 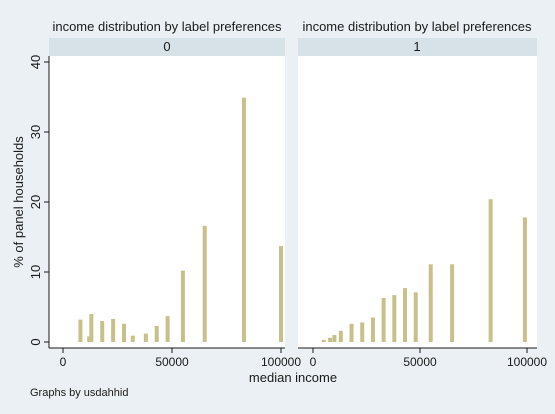 I want to click on panel-1-bars, so click(x=424, y=270).